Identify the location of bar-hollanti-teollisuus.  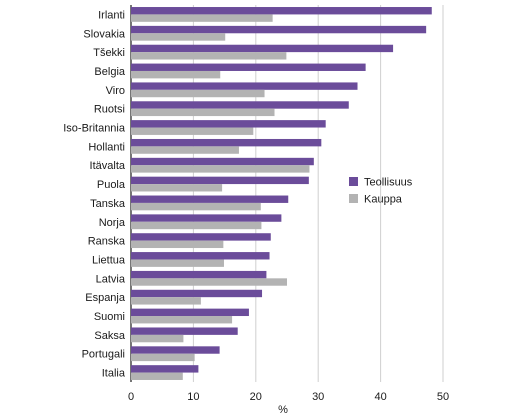
(226, 142).